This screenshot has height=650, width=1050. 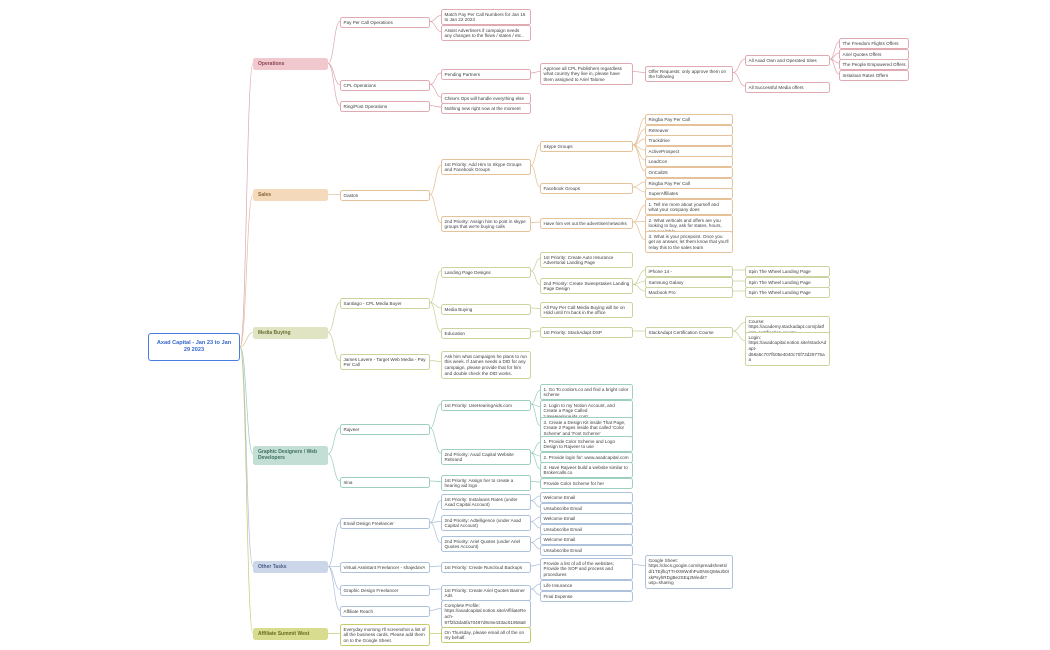 What do you see at coordinates (290, 195) in the screenshot?
I see `node-h_sales: Sales` at bounding box center [290, 195].